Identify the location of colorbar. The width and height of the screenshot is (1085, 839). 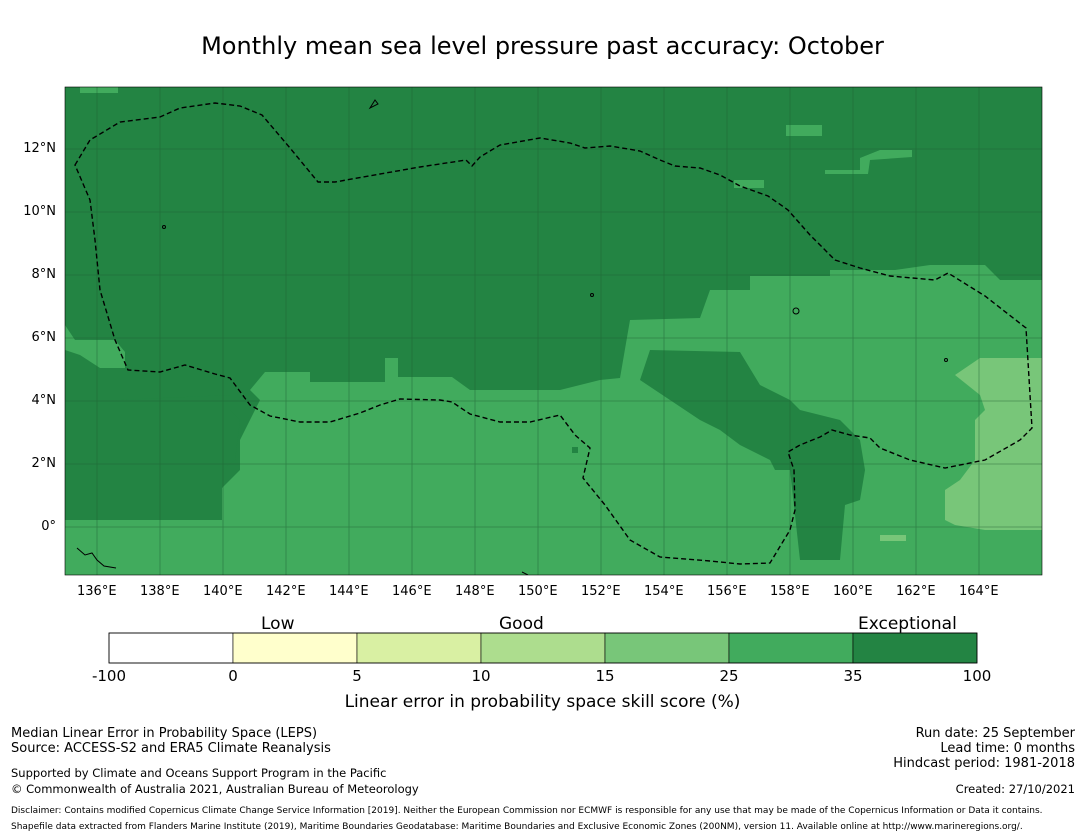
(543, 648).